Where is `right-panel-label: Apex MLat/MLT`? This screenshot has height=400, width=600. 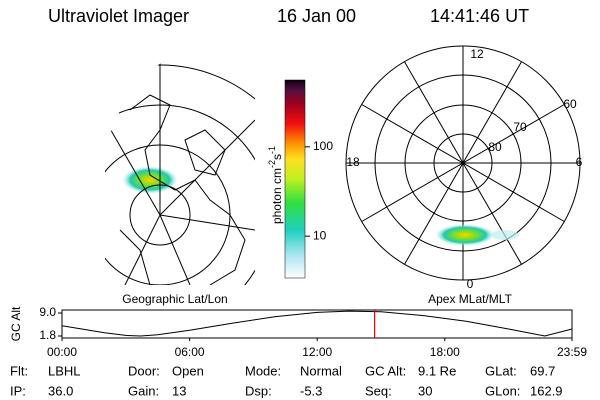 right-panel-label: Apex MLat/MLT is located at coordinates (470, 299).